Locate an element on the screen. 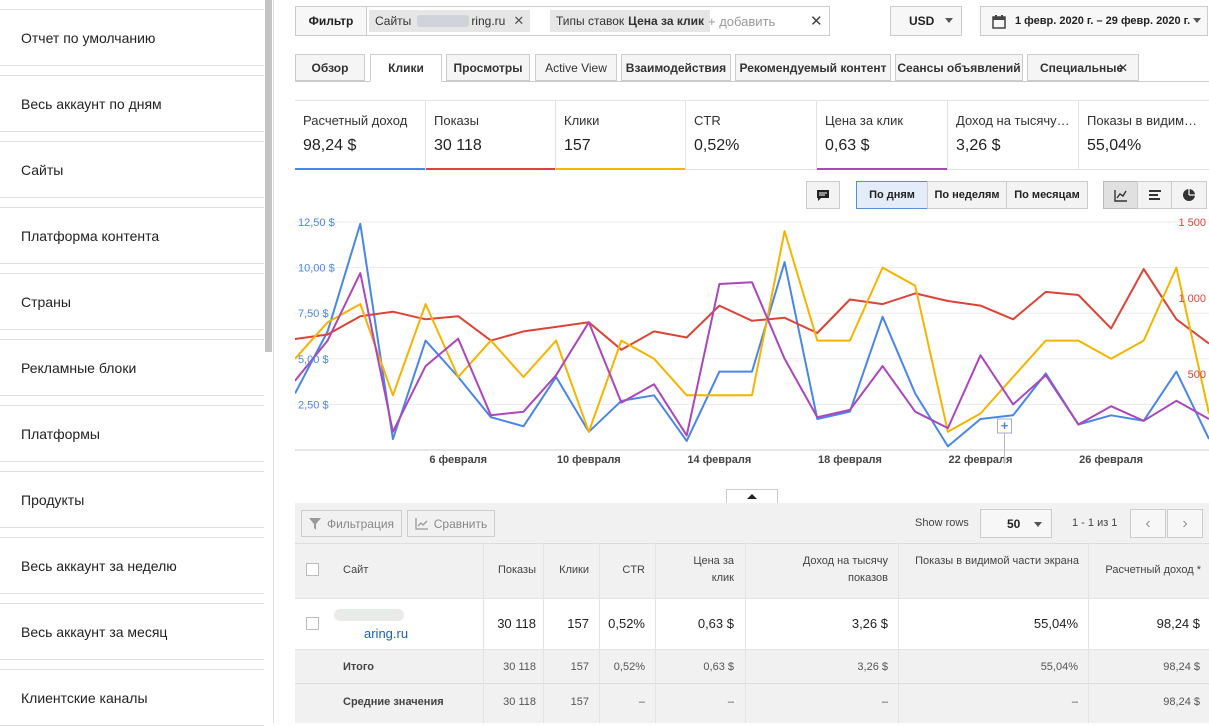 The height and width of the screenshot is (726, 1209). sidebar-item-account-by-day: Весь аккаунт по дням is located at coordinates (132, 103).